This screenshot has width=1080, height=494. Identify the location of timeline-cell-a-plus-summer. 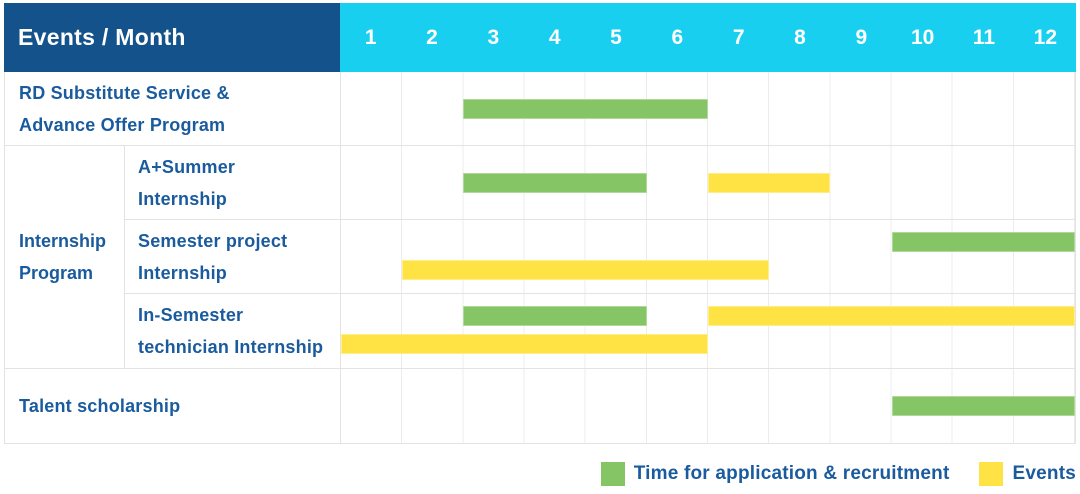
(708, 182).